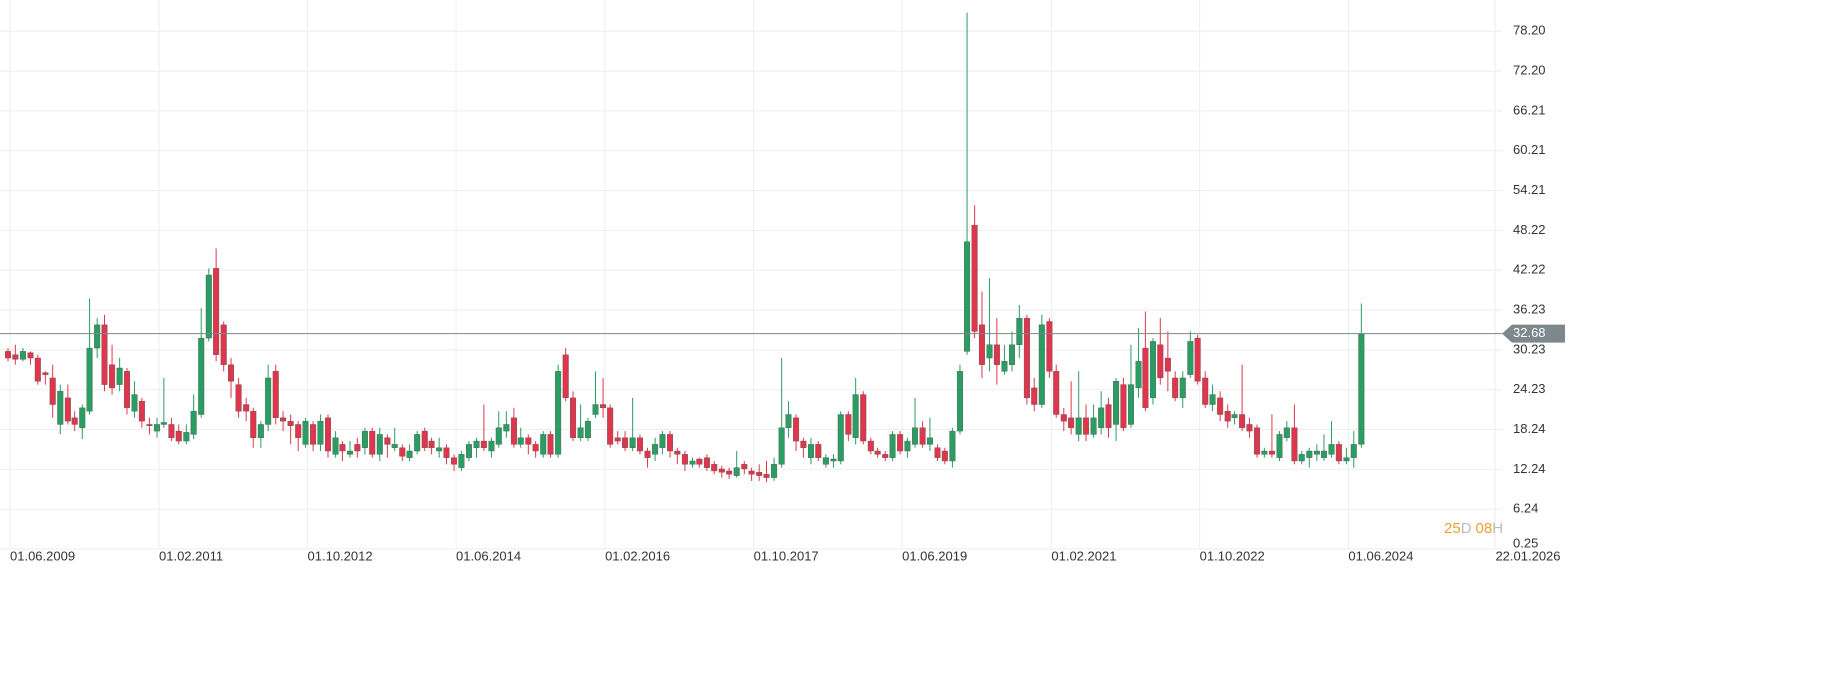 This screenshot has height=676, width=1844. I want to click on y-tick-label: 42.22, so click(1529, 269).